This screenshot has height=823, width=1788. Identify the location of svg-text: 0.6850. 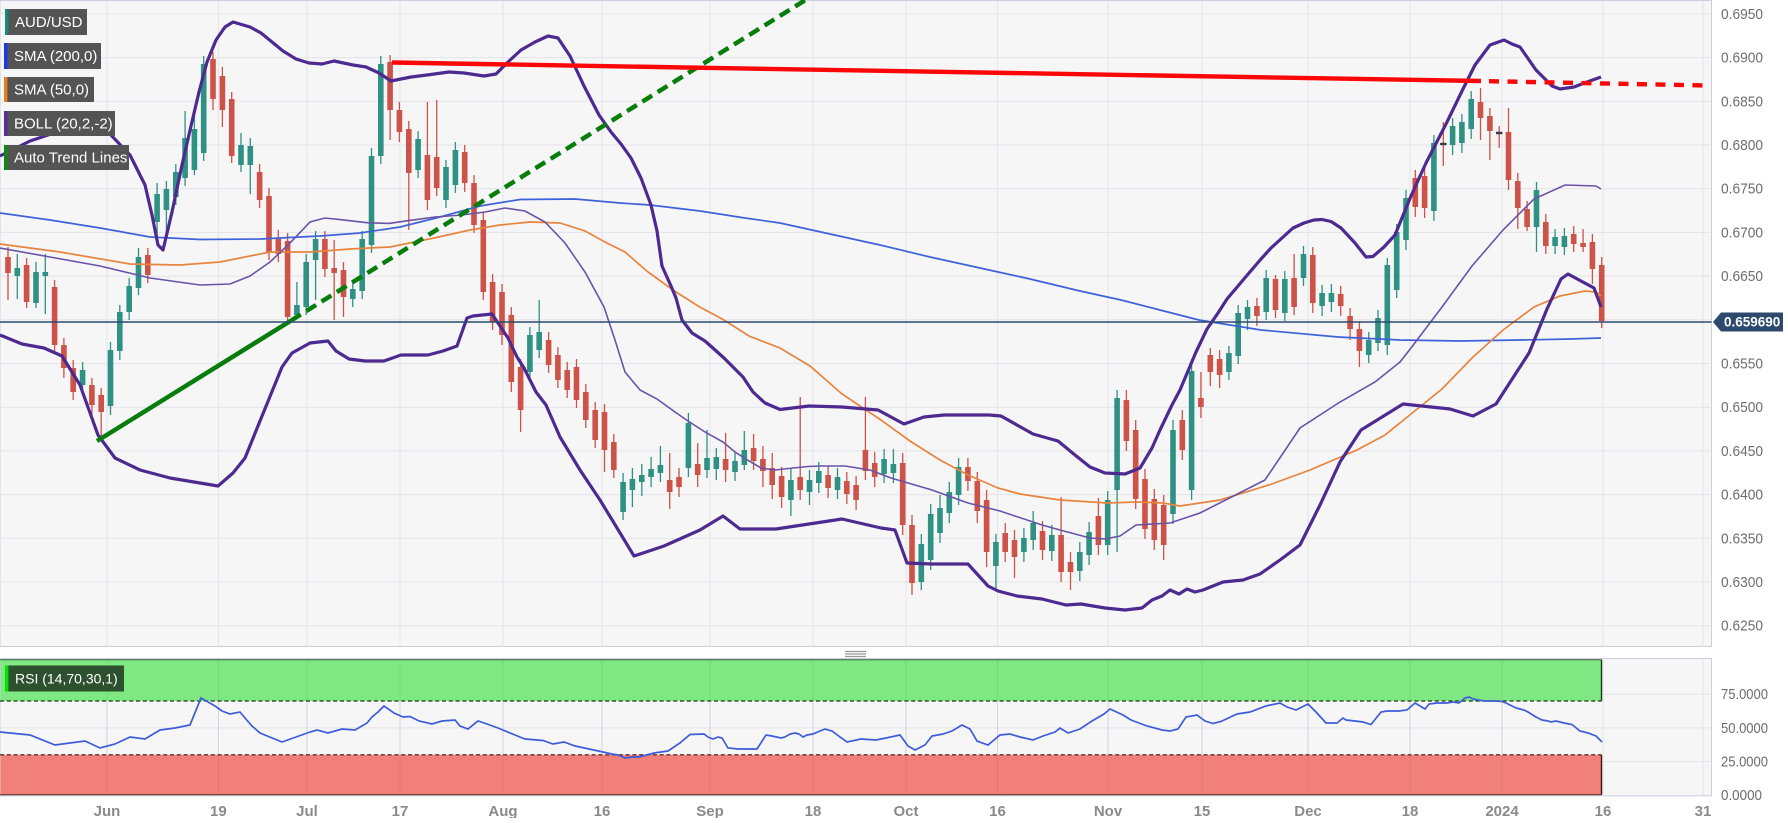
(1742, 101).